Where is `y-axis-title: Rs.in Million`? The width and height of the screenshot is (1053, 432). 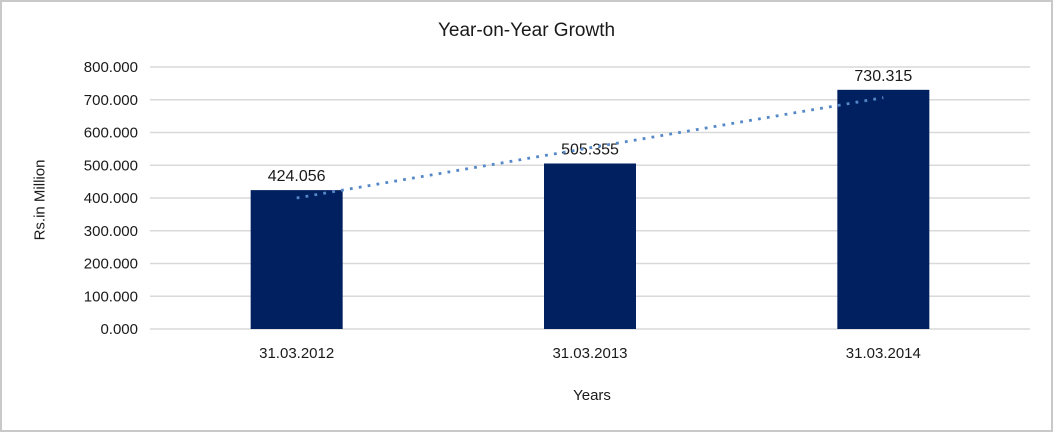 y-axis-title: Rs.in Million is located at coordinates (40, 200).